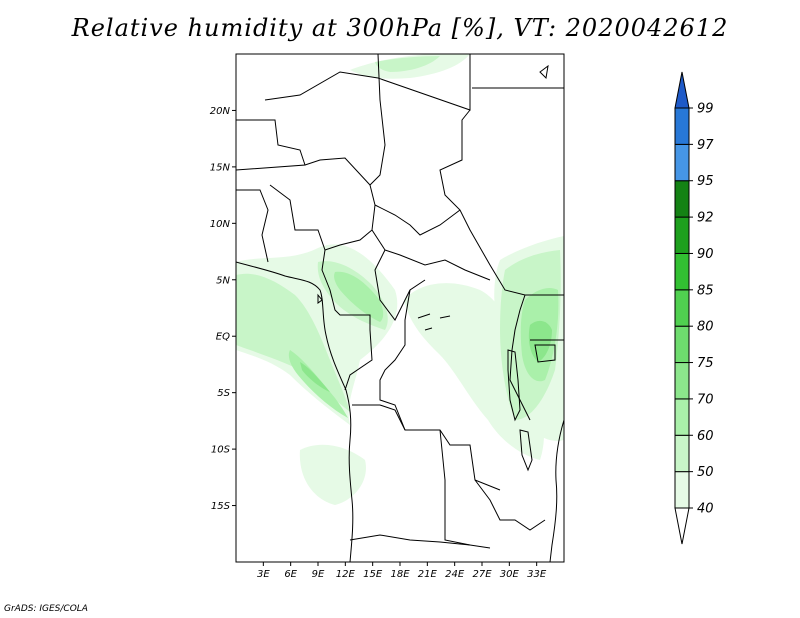 This screenshot has height=618, width=800. I want to click on humidity-region-light, so click(332, 474).